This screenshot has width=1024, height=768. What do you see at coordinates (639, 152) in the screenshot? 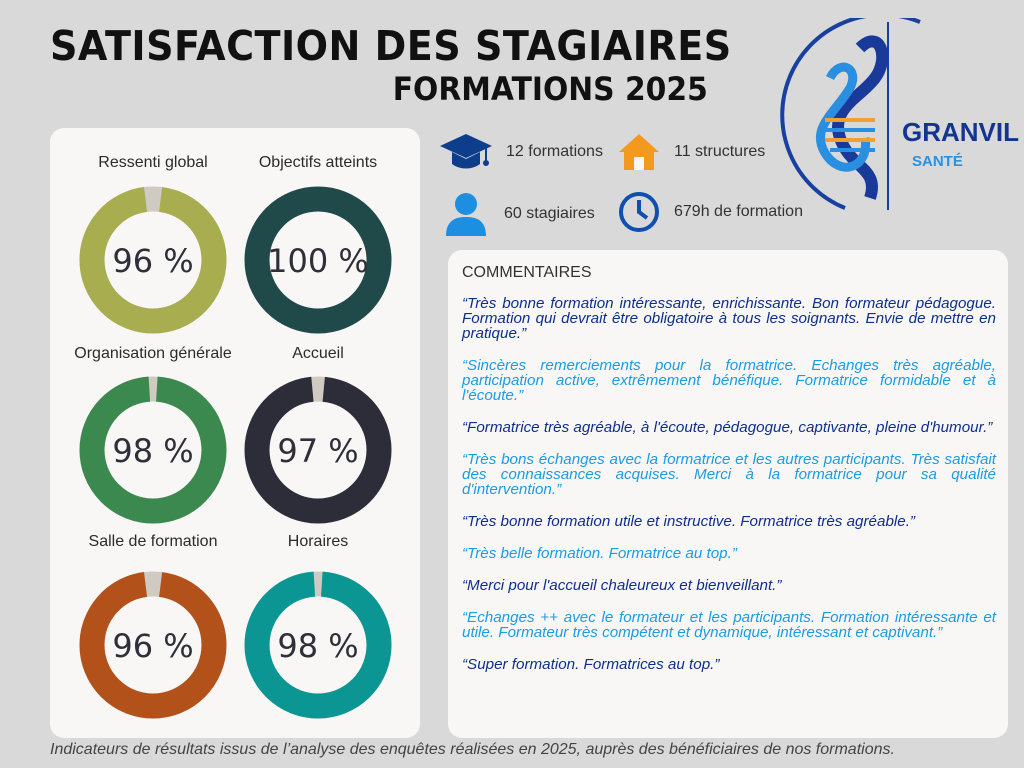
I see `house-icon` at bounding box center [639, 152].